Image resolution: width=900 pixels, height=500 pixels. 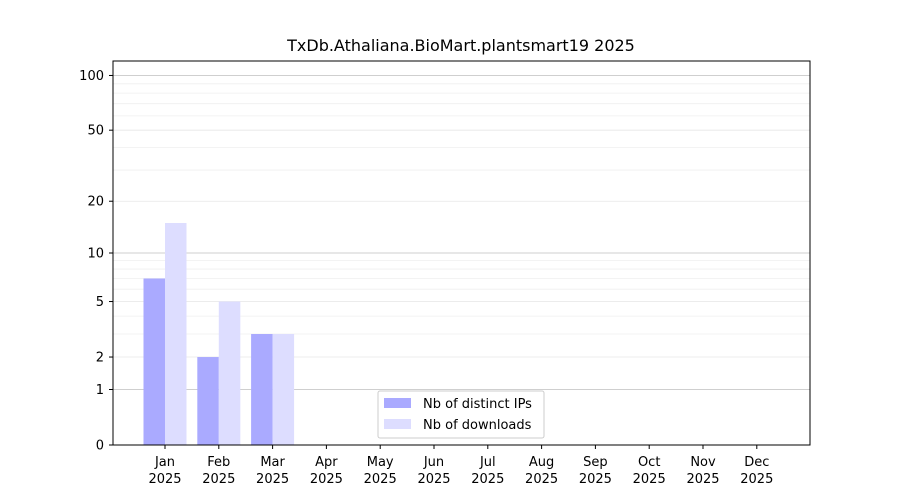 What do you see at coordinates (541, 462) in the screenshot?
I see `x-tick-label-month: Aug` at bounding box center [541, 462].